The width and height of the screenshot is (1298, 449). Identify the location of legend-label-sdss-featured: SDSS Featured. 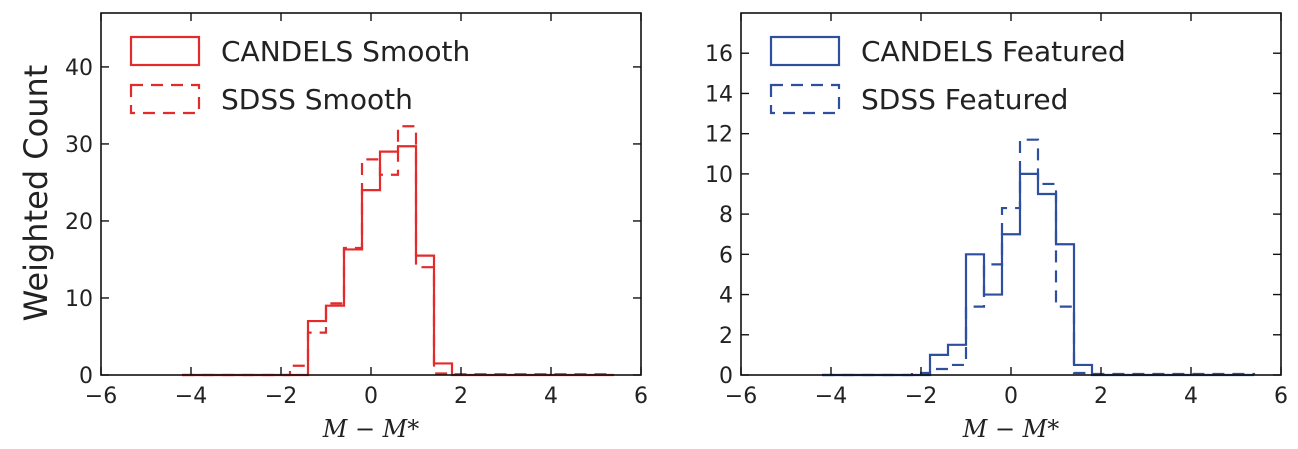
(964, 99).